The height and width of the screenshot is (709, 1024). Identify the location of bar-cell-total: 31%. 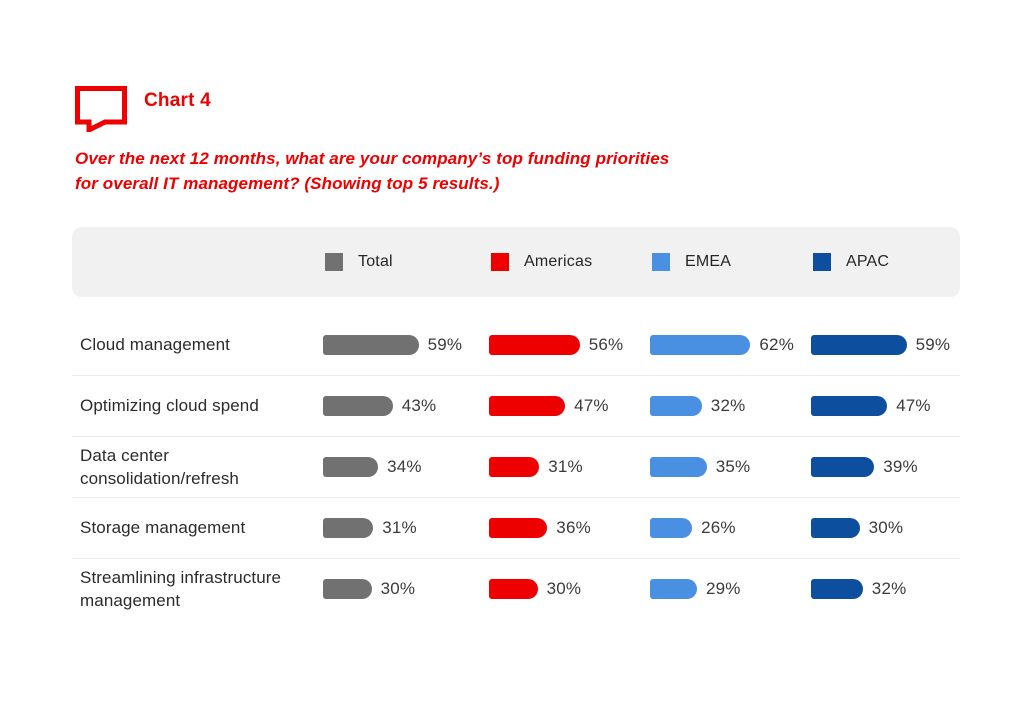
(406, 528).